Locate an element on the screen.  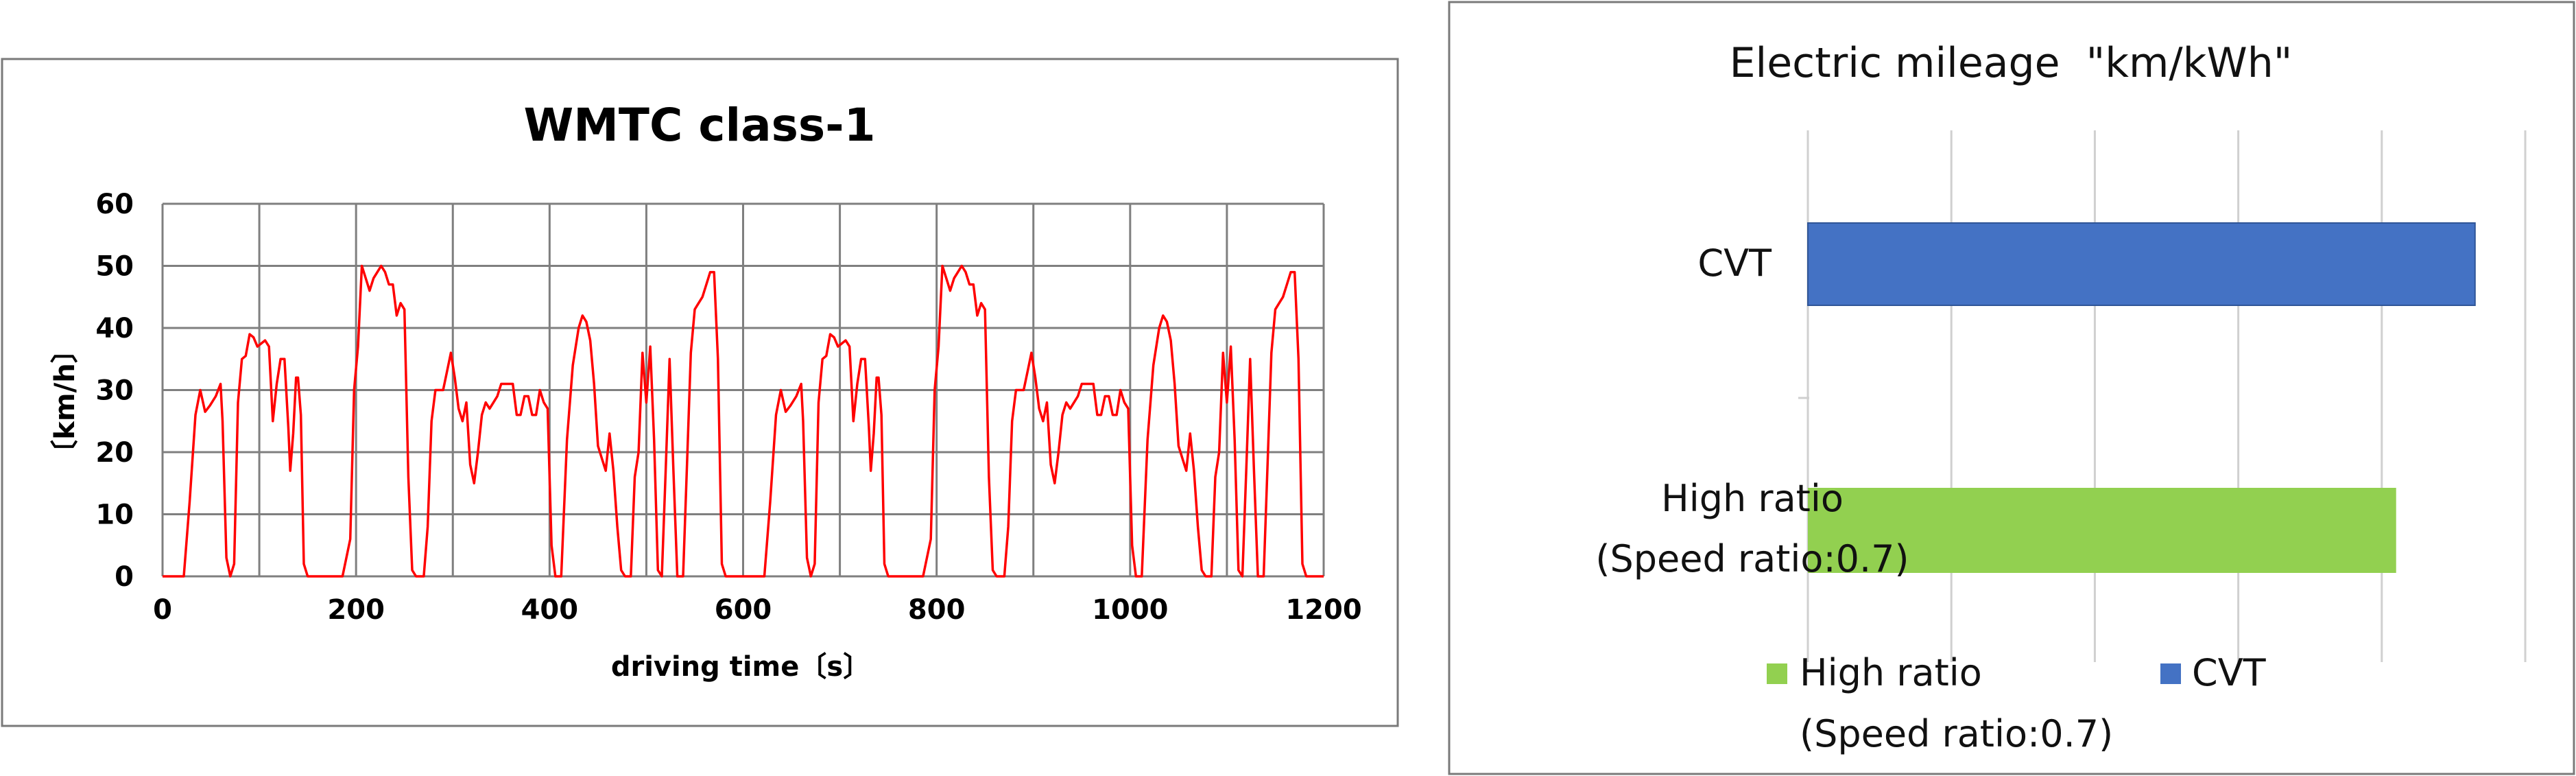
line-chart-x-axis-label: driving time〔s〕 is located at coordinates (741, 667).